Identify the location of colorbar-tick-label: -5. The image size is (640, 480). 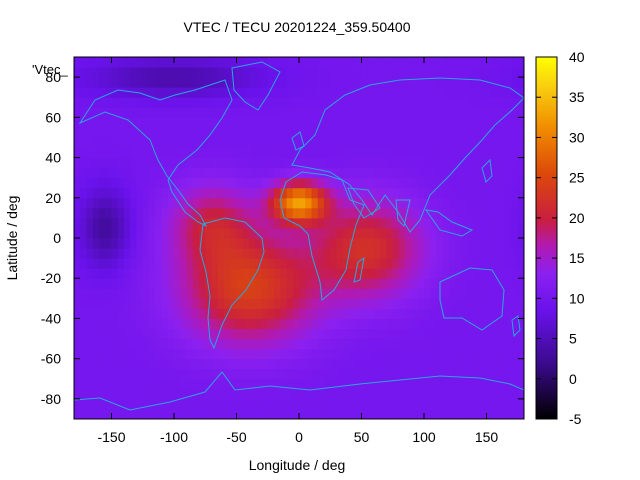
(575, 419).